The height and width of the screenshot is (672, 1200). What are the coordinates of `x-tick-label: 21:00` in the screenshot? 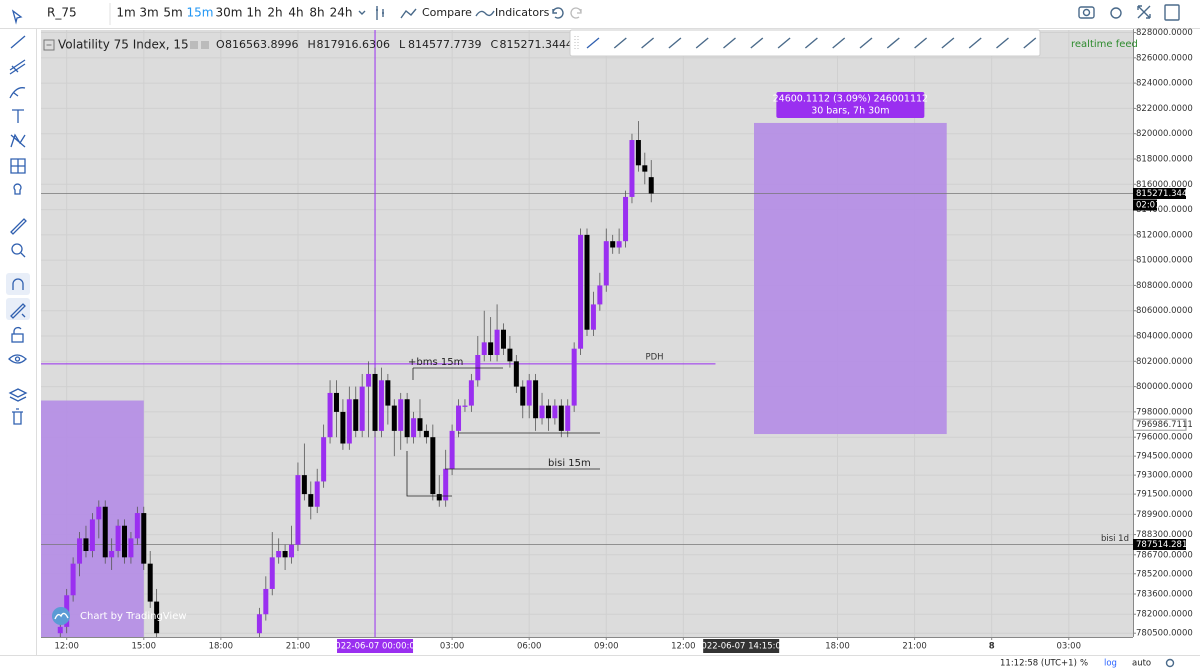 It's located at (298, 647).